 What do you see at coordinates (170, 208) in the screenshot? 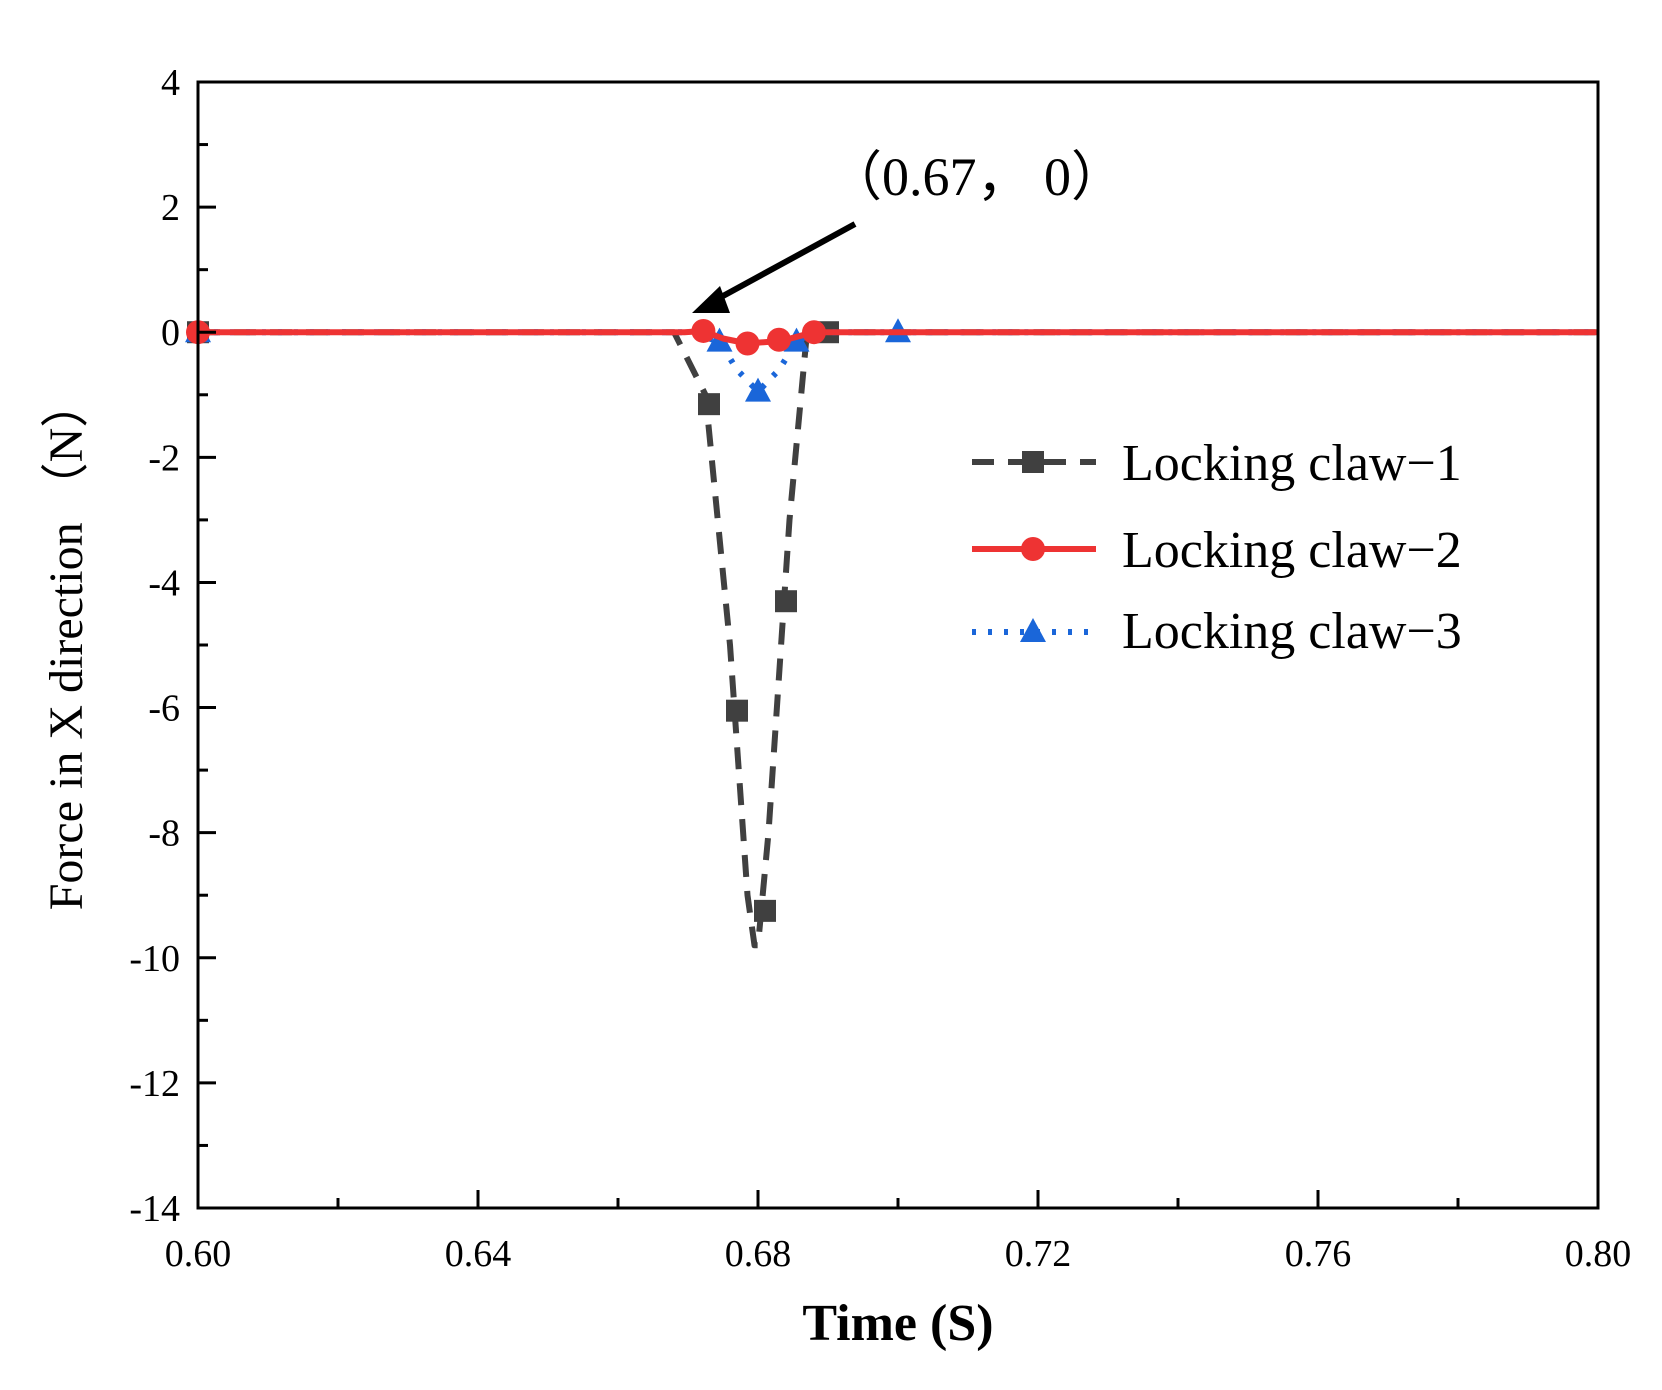
I see `y-tick-label: 2` at bounding box center [170, 208].